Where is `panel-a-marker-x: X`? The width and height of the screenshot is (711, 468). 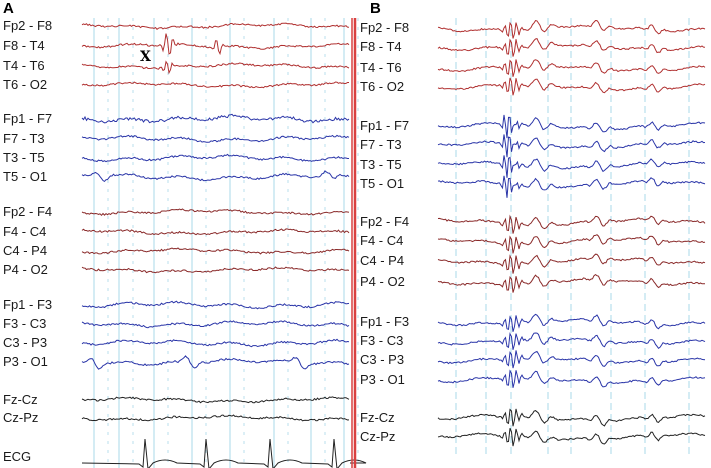 panel-a-marker-x: X is located at coordinates (145, 57).